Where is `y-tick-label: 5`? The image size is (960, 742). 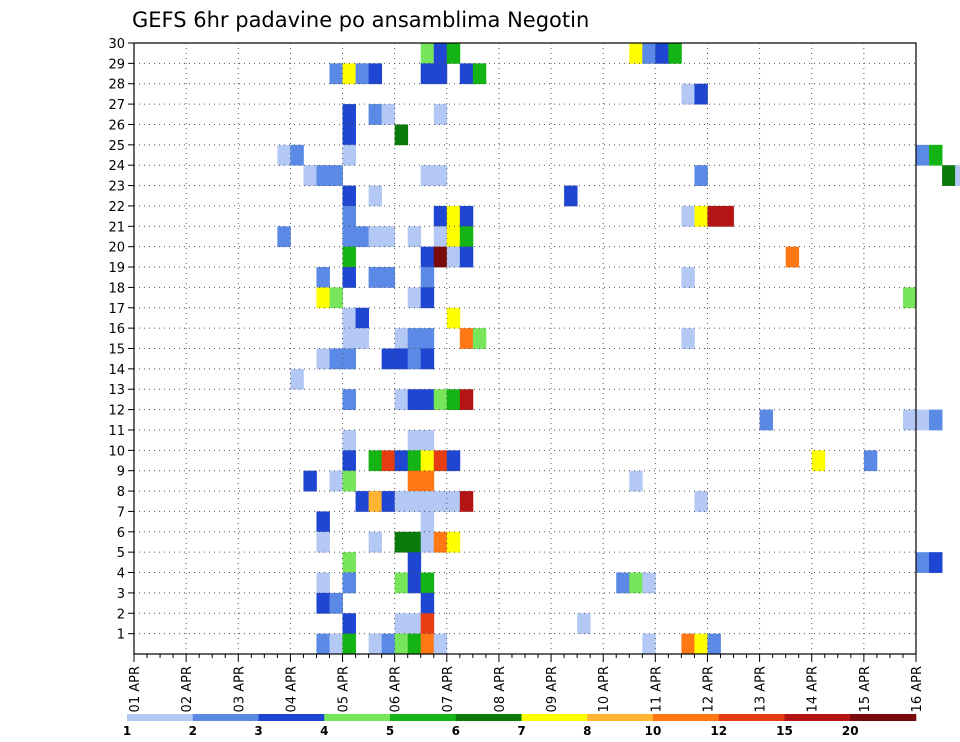
y-tick-label: 5 is located at coordinates (121, 553).